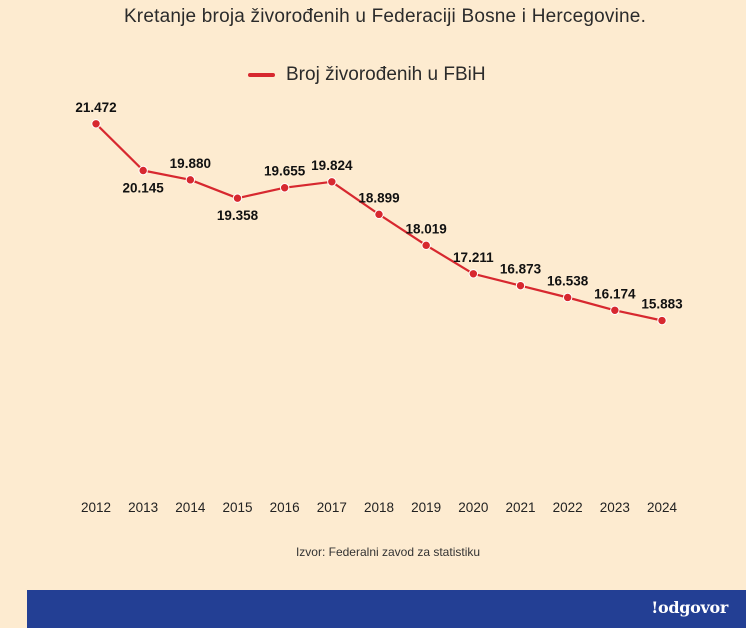 The image size is (746, 628). What do you see at coordinates (662, 320) in the screenshot?
I see `data-point-2024` at bounding box center [662, 320].